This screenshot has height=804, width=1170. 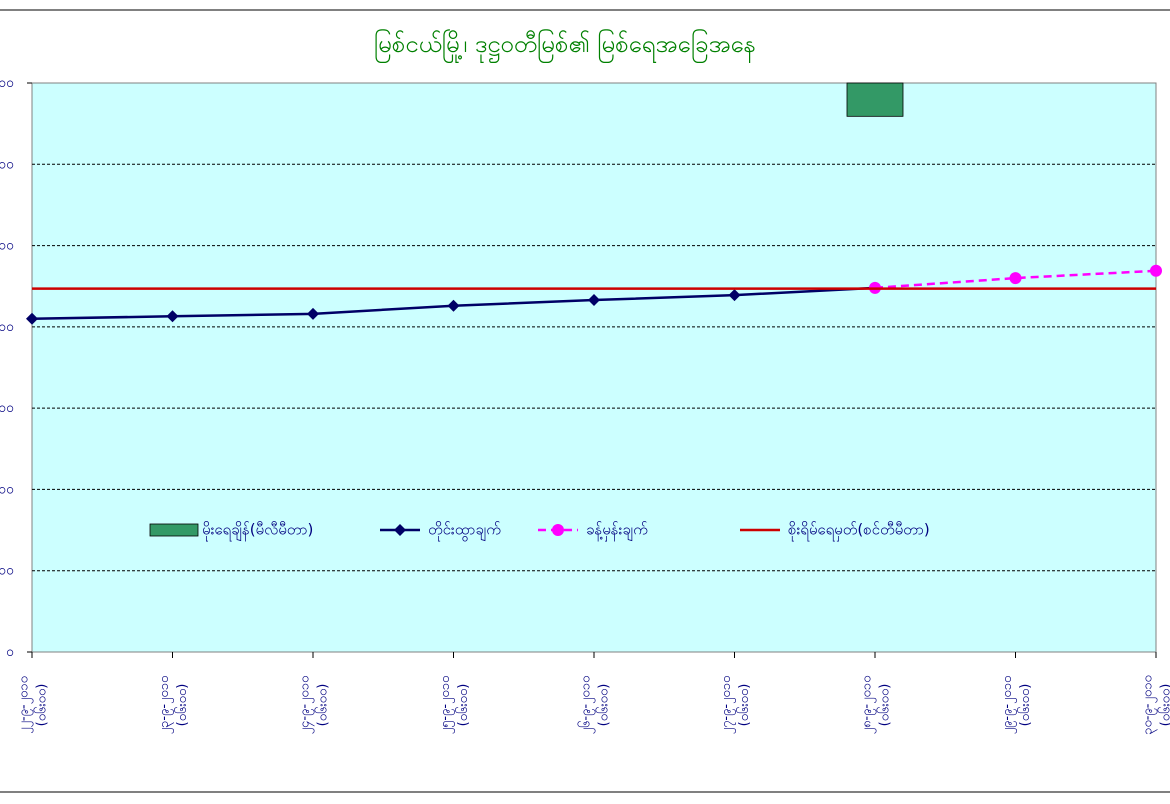 What do you see at coordinates (306, 705) in the screenshot?
I see `x-date: ၂၄-၉-၂၀၁၀` at bounding box center [306, 705].